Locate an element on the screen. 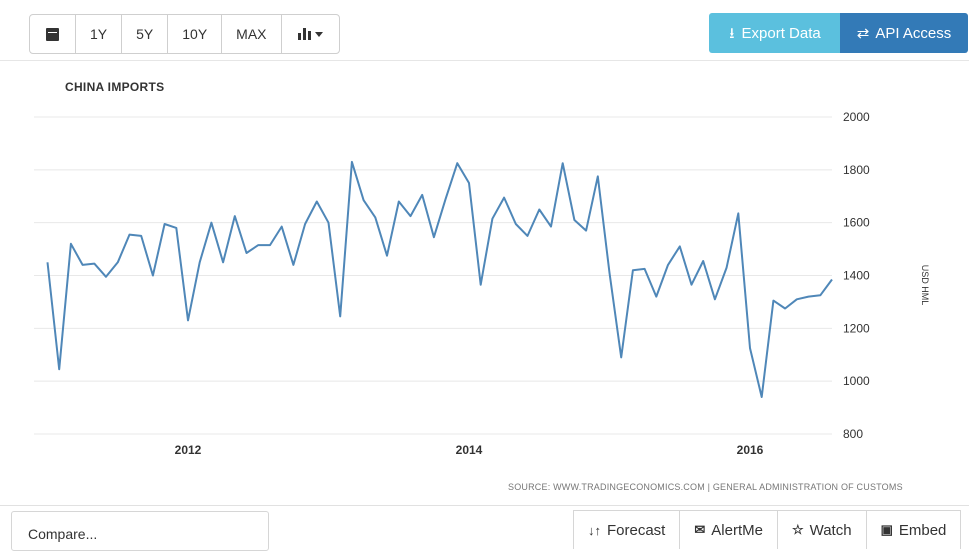  y-tick-label: 1000 is located at coordinates (856, 381).